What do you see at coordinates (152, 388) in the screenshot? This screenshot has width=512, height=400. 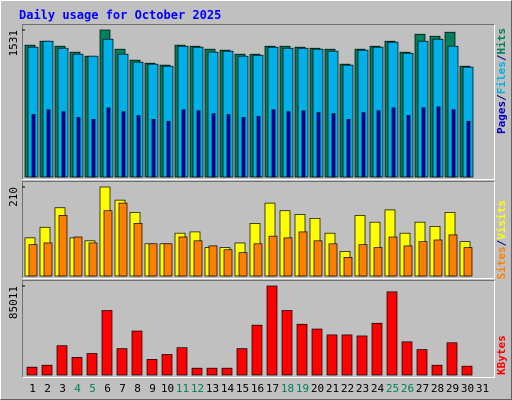 I see `x-tick-label: 9` at bounding box center [152, 388].